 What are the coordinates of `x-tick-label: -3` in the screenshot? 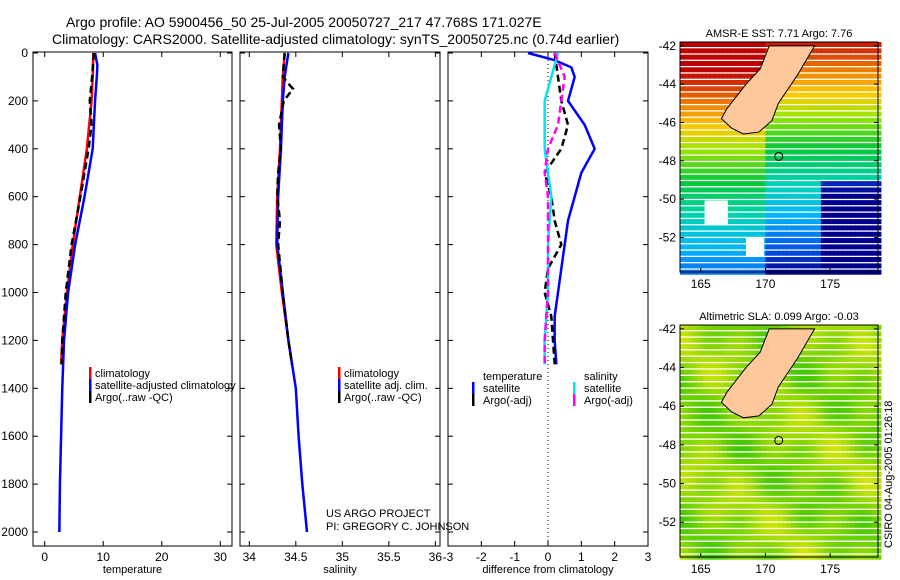 It's located at (448, 557).